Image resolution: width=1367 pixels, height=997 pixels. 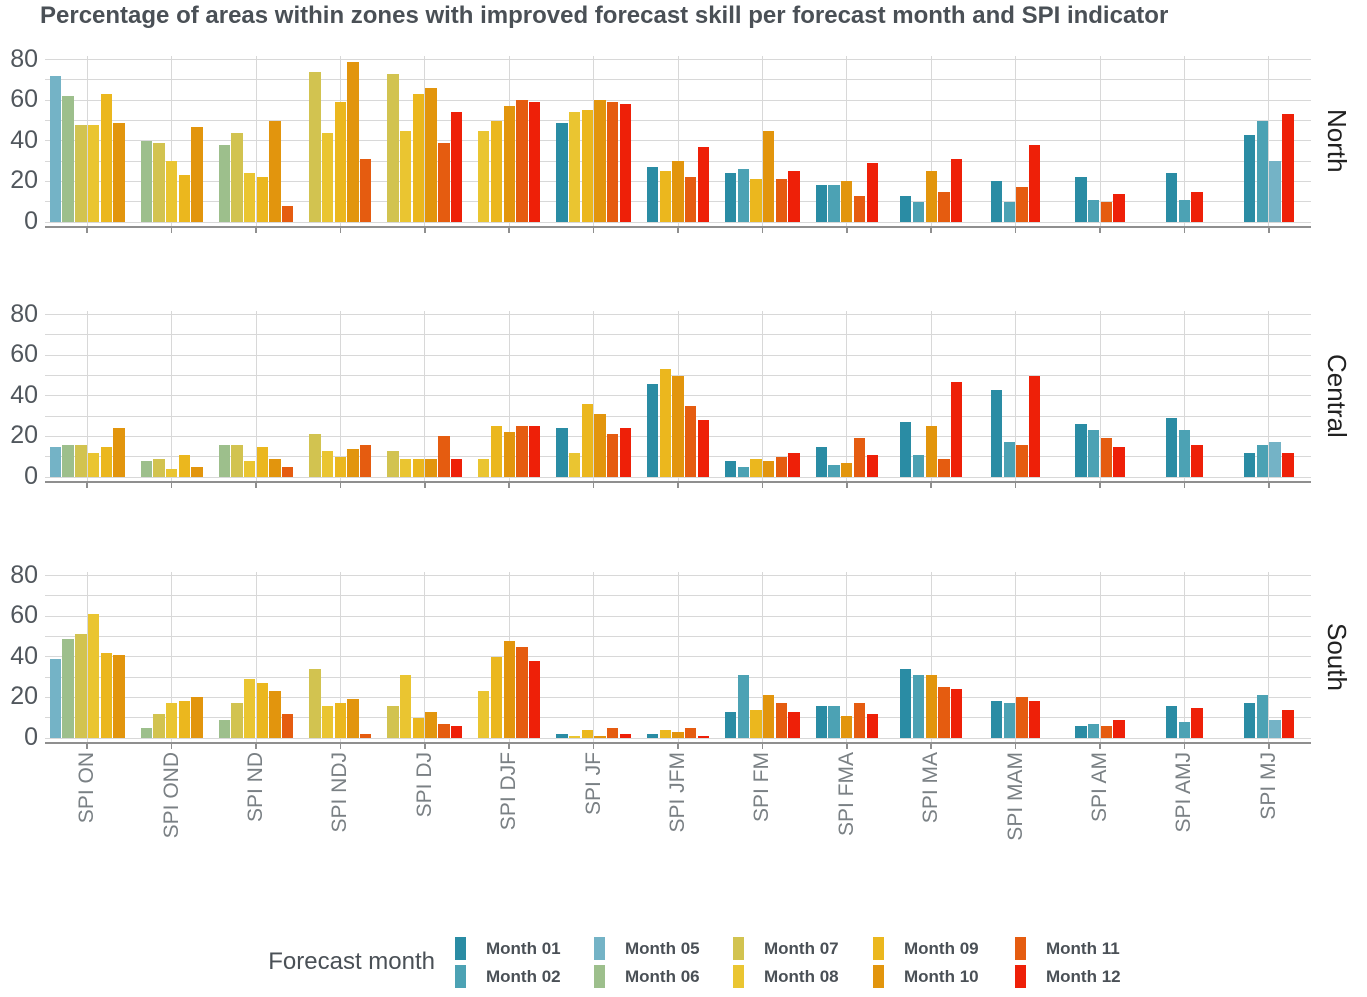 What do you see at coordinates (941, 948) in the screenshot?
I see `legend-item-label: Month 09` at bounding box center [941, 948].